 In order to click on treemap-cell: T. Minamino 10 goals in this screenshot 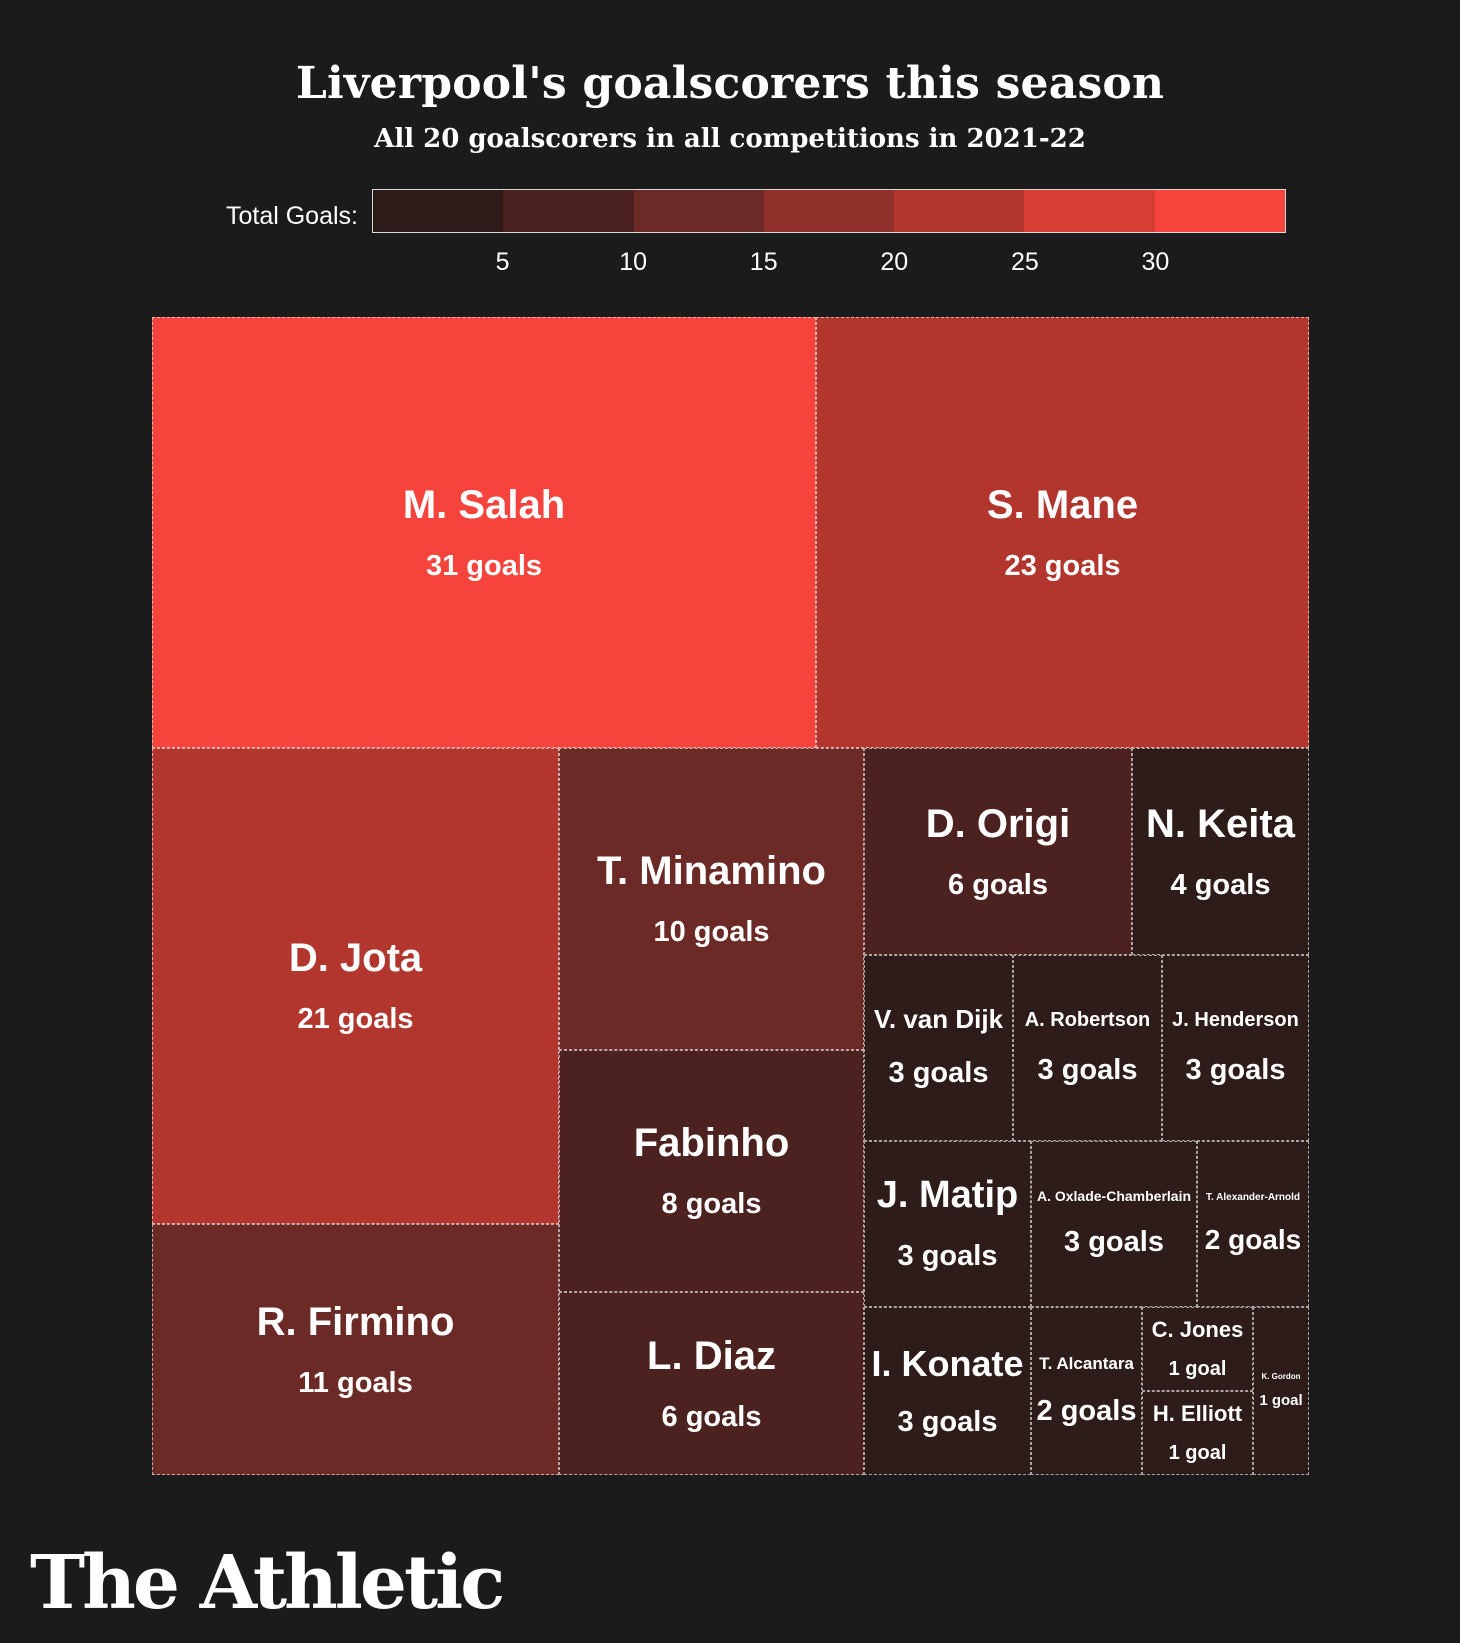, I will do `click(711, 899)`.